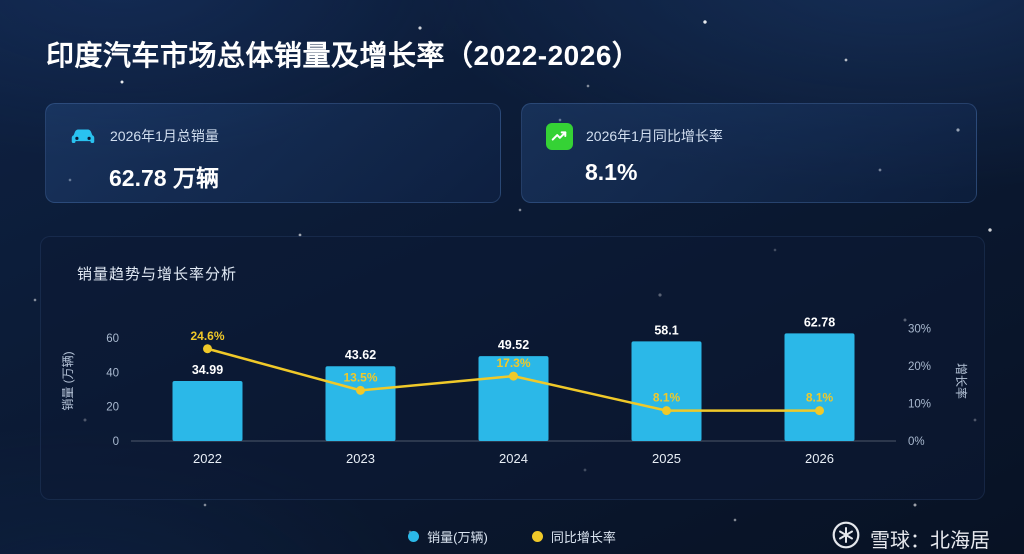 This screenshot has width=1024, height=554. I want to click on chart-legend: 销量(万辆) 同比增长率, so click(512, 536).